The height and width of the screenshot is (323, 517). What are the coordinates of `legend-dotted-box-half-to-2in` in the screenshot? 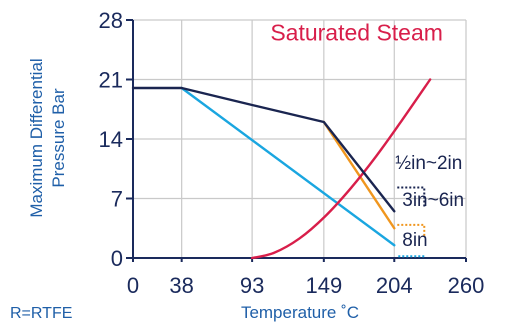 It's located at (411, 196).